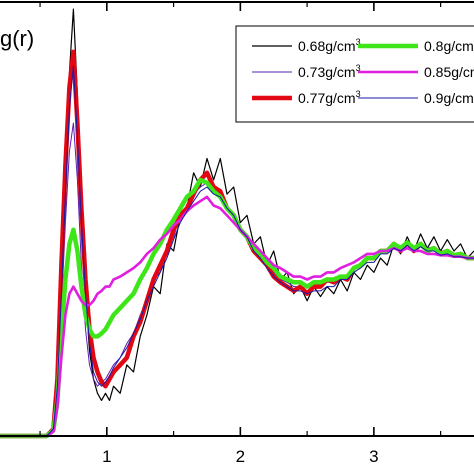 The width and height of the screenshot is (474, 474). What do you see at coordinates (358, 42) in the screenshot?
I see `legend-label-superscript-0: 3` at bounding box center [358, 42].